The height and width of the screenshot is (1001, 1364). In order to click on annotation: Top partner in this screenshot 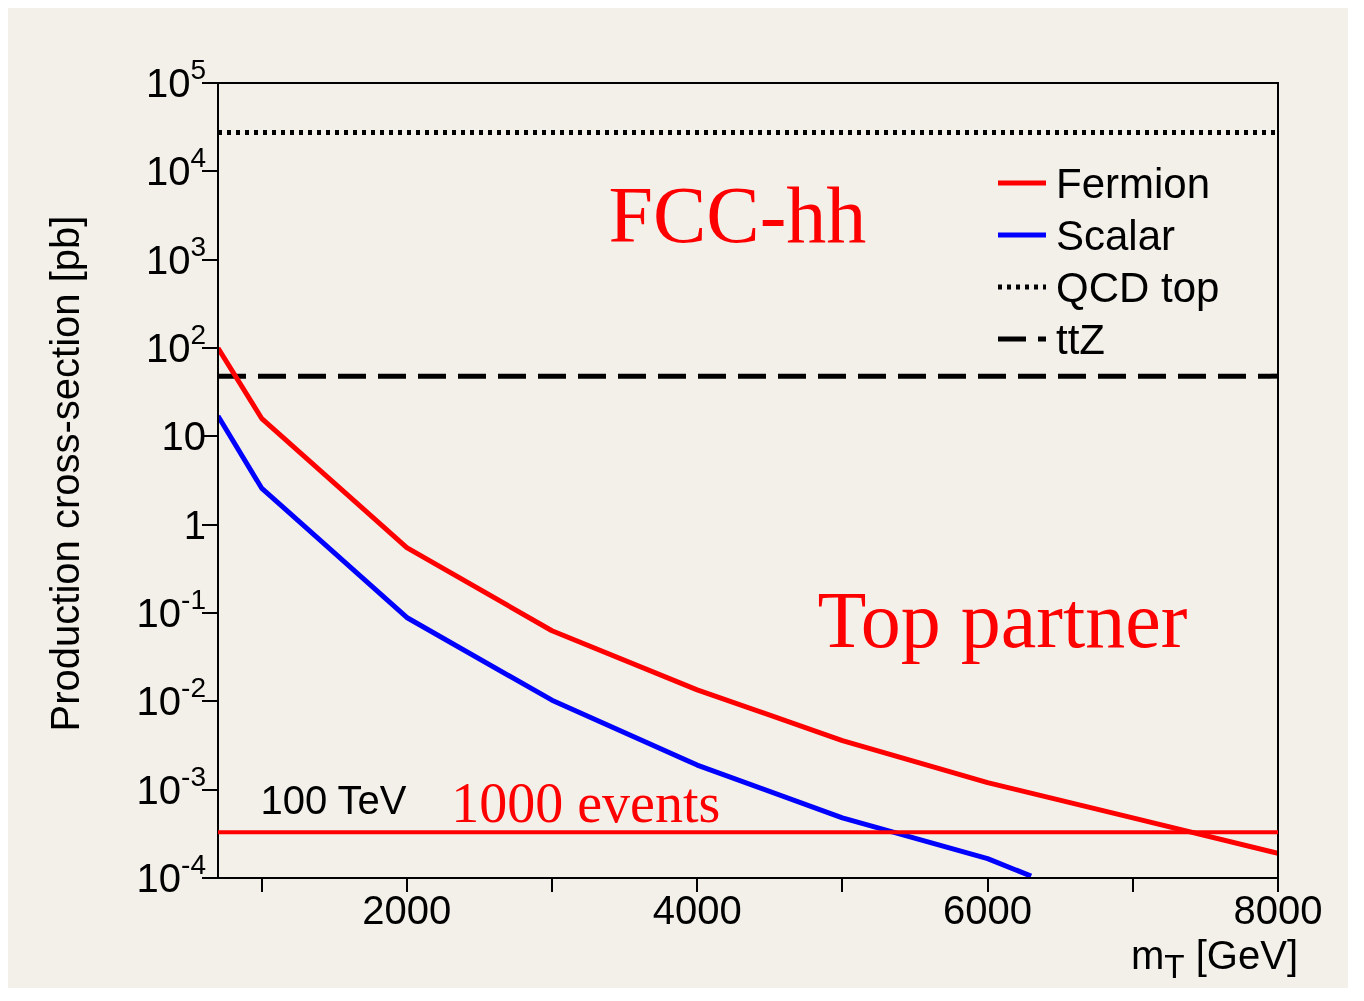, I will do `click(1002, 620)`.